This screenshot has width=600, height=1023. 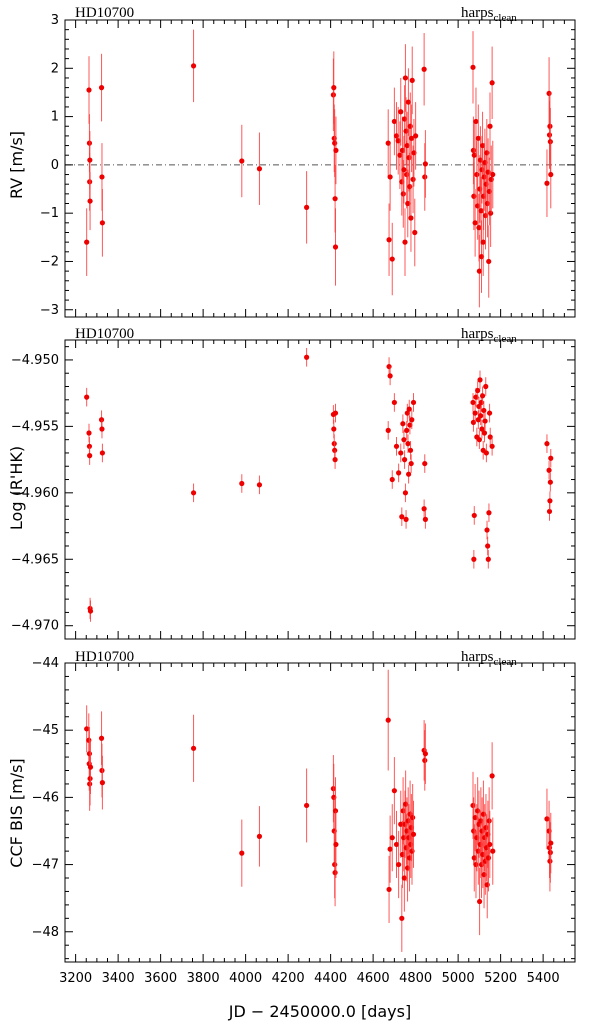 I want to click on panel-rhk-tag: harpsclean, so click(x=489, y=335).